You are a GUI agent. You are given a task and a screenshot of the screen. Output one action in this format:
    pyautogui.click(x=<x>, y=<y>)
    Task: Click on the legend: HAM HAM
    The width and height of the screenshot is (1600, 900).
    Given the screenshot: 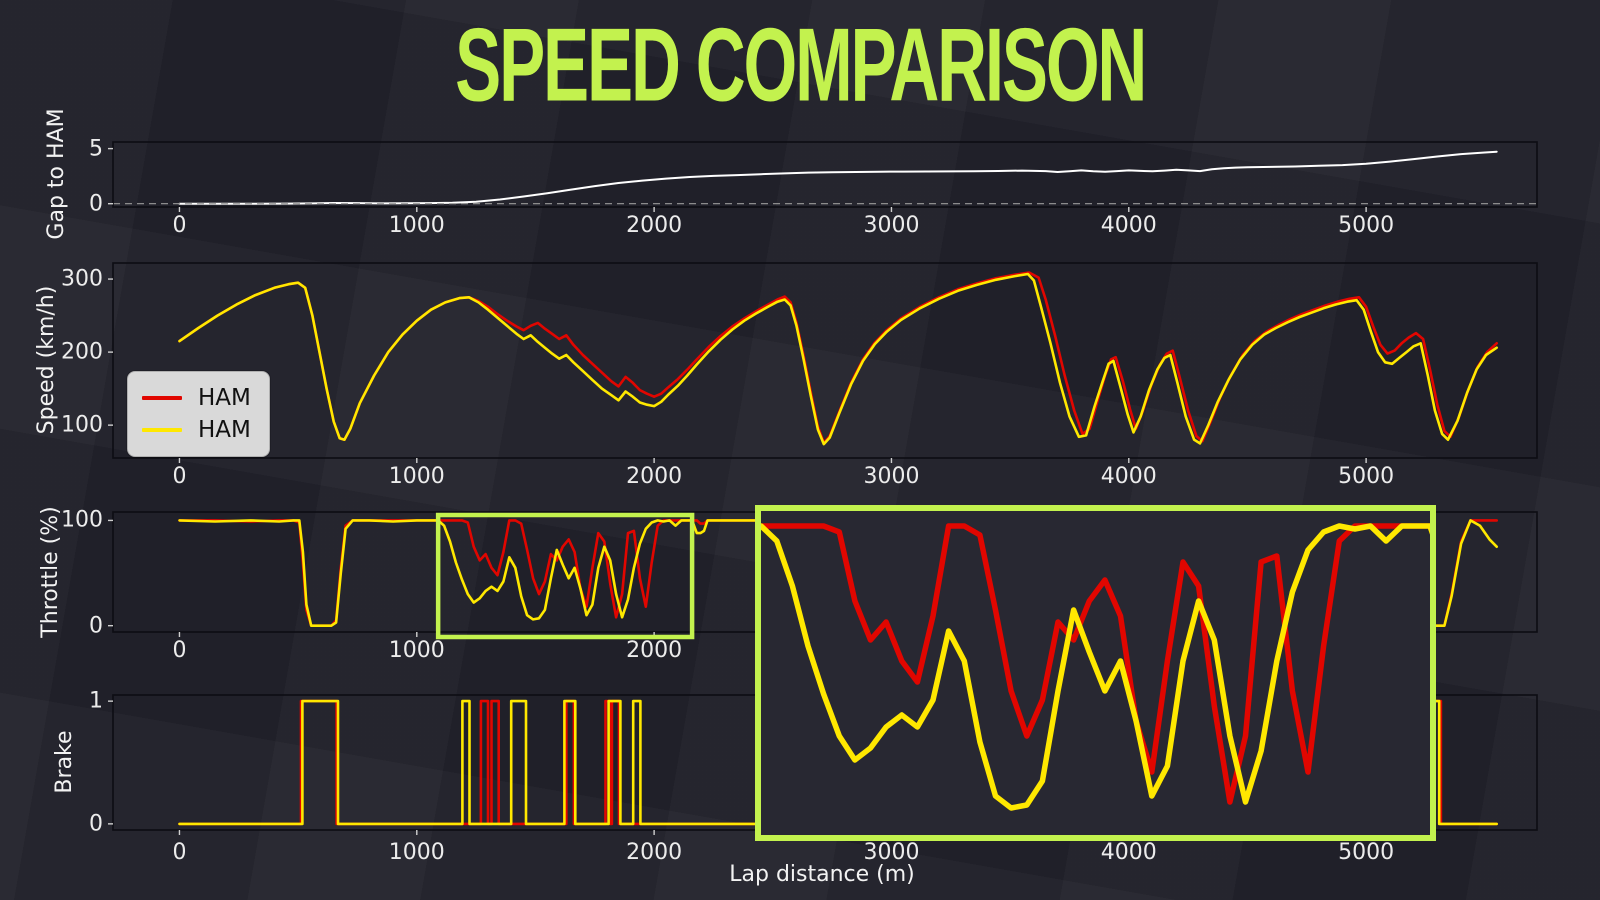 What is the action you would take?
    pyautogui.click(x=198, y=414)
    